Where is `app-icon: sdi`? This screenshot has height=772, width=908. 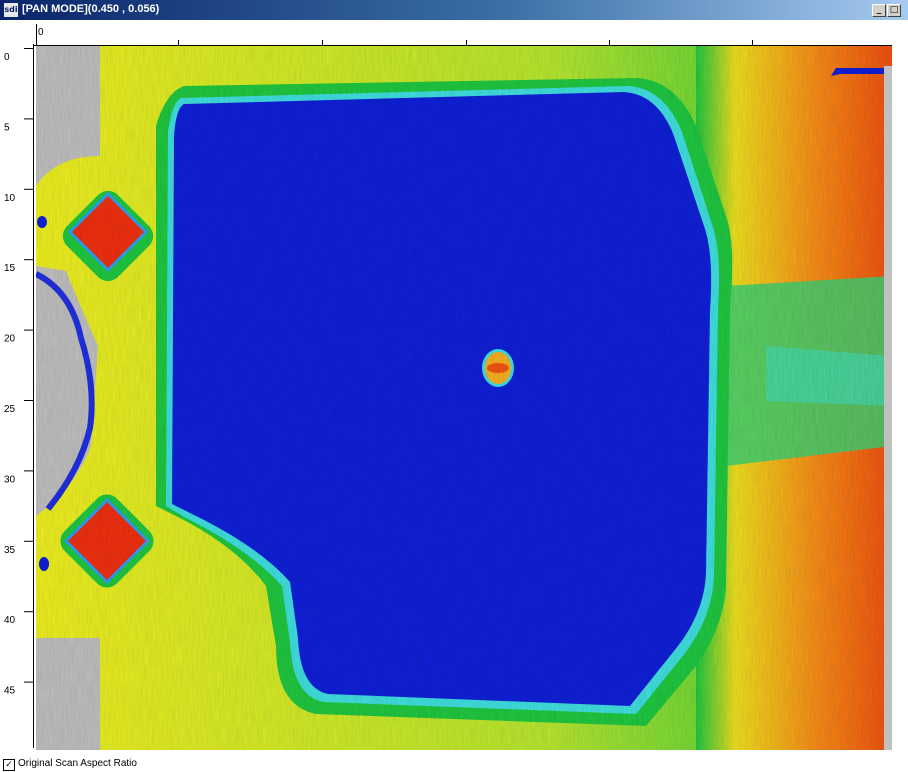 app-icon: sdi is located at coordinates (11, 10).